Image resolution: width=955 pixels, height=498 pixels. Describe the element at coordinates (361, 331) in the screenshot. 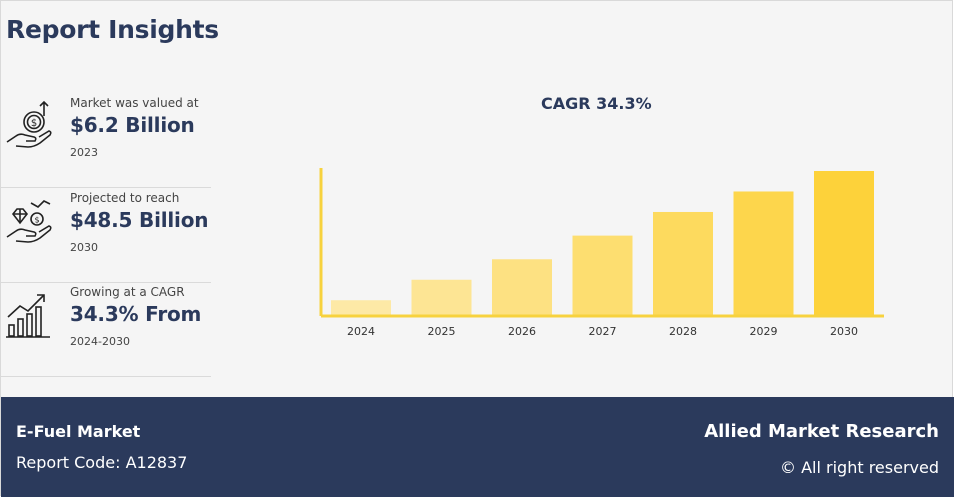

I see `x-tick-label: 2024` at that location.